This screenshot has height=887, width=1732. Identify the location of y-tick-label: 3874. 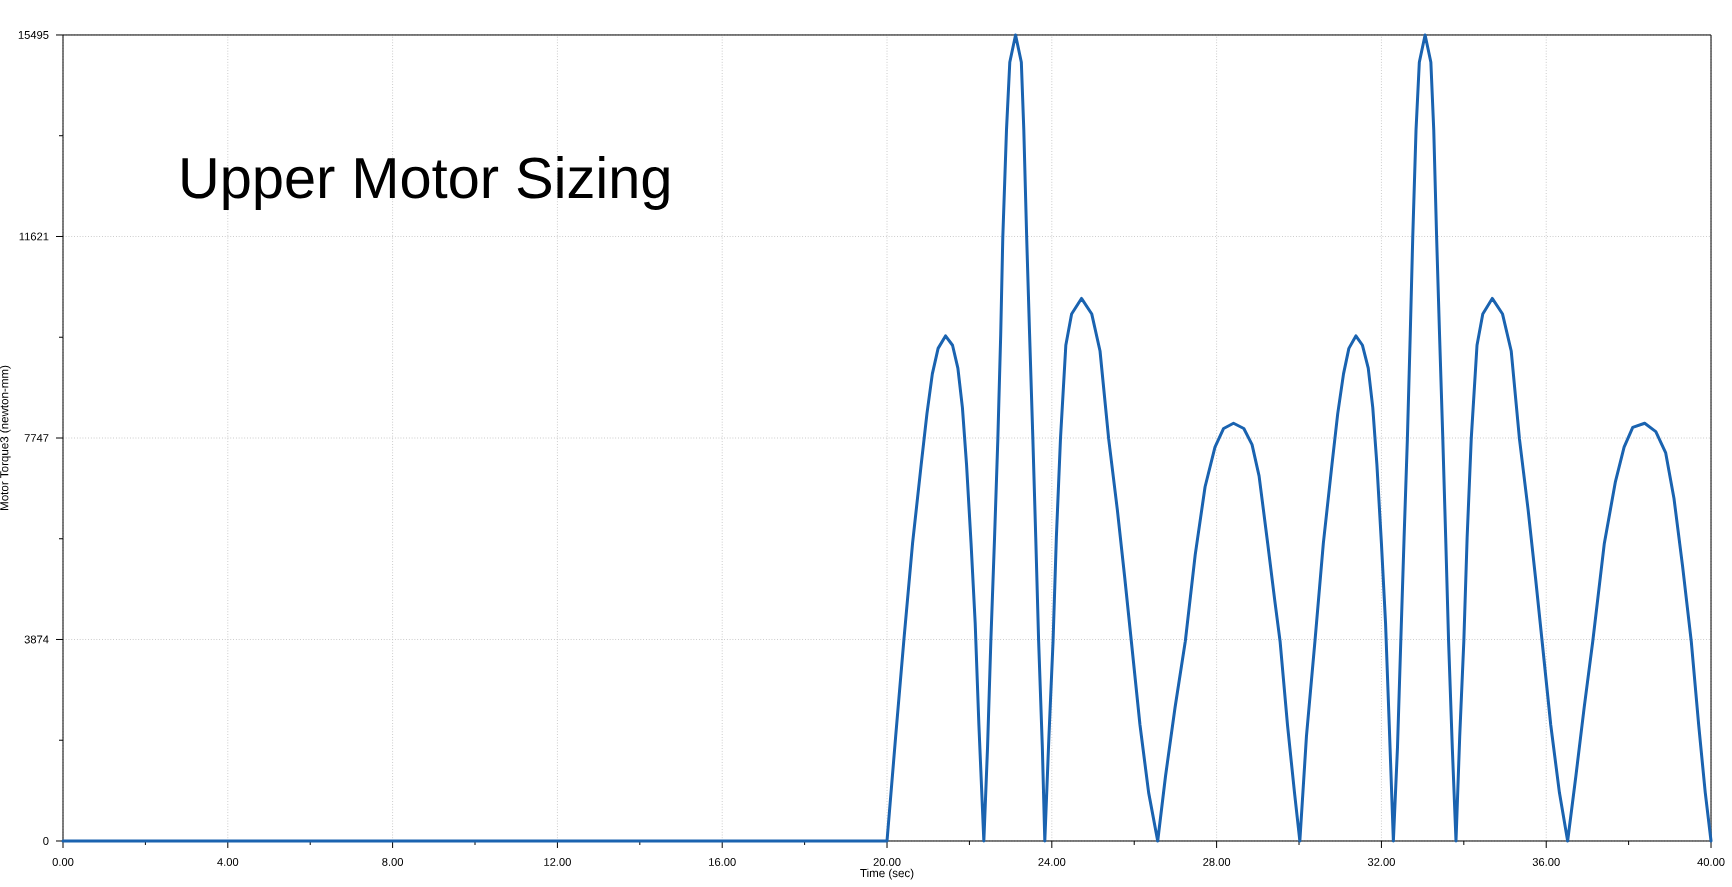
(36, 639).